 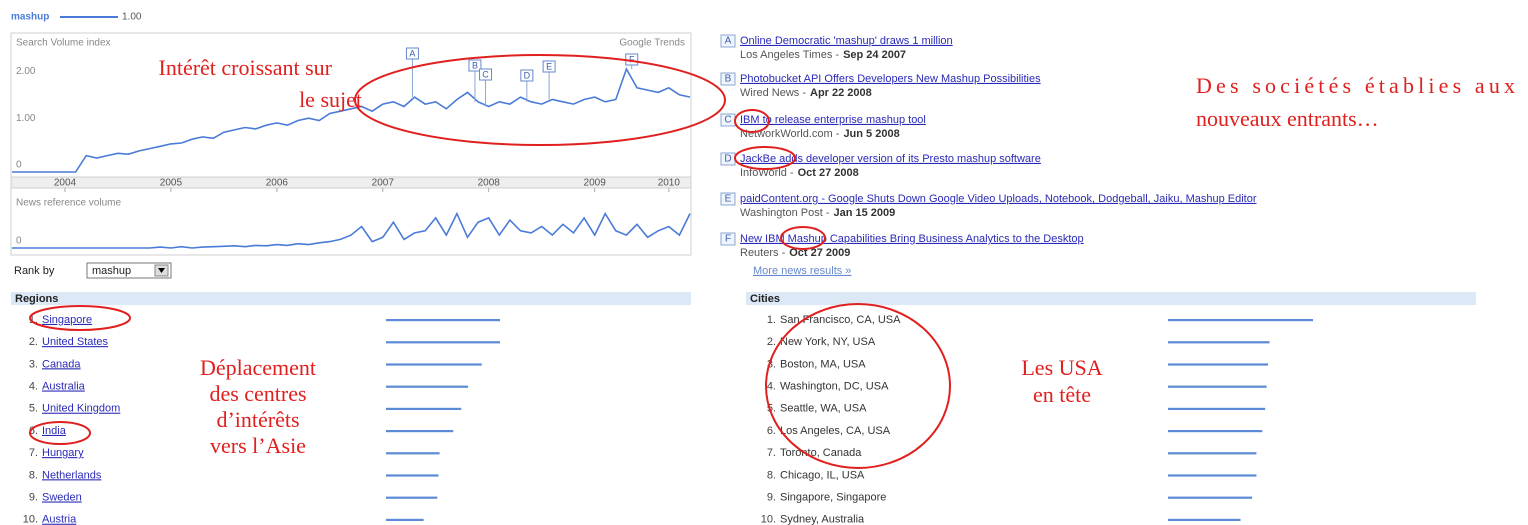 What do you see at coordinates (828, 342) in the screenshot?
I see `city-name: New York, NY, USA` at bounding box center [828, 342].